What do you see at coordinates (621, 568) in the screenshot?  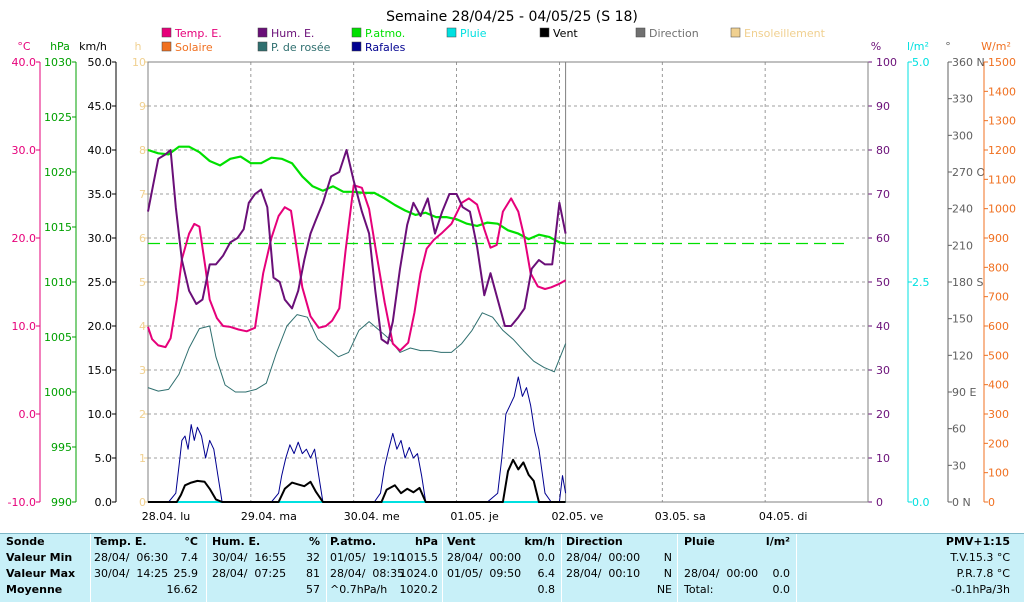 I see `stats-dir-column: Direction 28/04/ 00:00 N 28/04/ 00:10 N NE` at bounding box center [621, 568].